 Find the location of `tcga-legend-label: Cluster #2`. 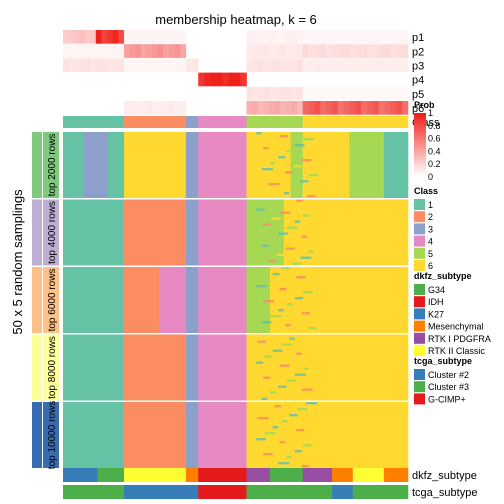

tcga-legend-label: Cluster #2 is located at coordinates (448, 375).